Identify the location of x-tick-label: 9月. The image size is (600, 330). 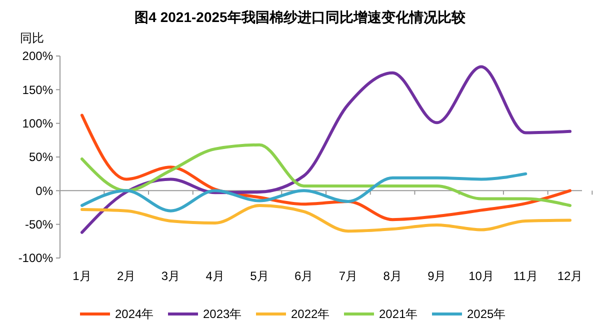
(437, 276).